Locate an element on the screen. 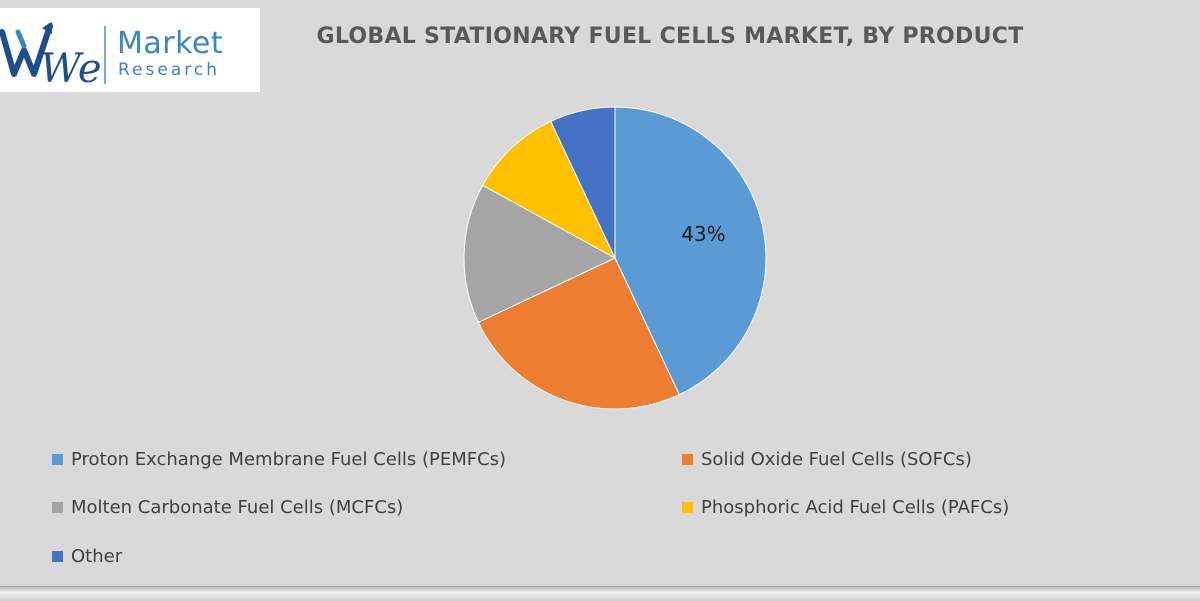 This screenshot has height=601, width=1200. legend-item-4: Other is located at coordinates (87, 556).